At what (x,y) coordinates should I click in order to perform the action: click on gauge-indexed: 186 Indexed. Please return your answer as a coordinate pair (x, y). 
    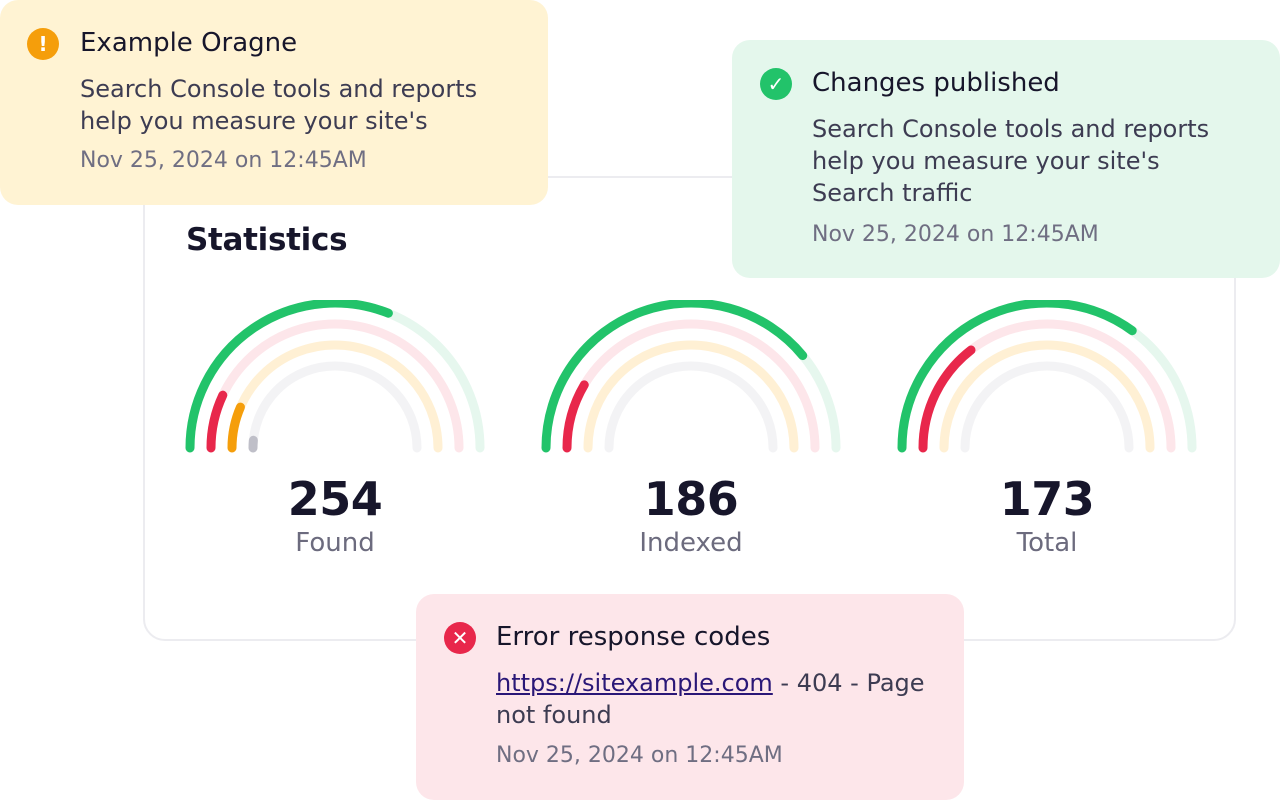
    Looking at the image, I should click on (691, 429).